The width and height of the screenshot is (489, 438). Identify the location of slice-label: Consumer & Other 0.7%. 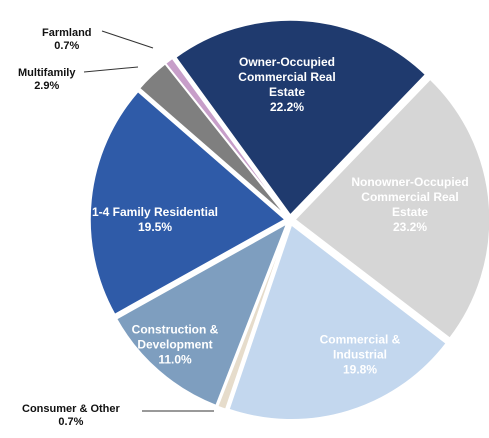
(71, 416).